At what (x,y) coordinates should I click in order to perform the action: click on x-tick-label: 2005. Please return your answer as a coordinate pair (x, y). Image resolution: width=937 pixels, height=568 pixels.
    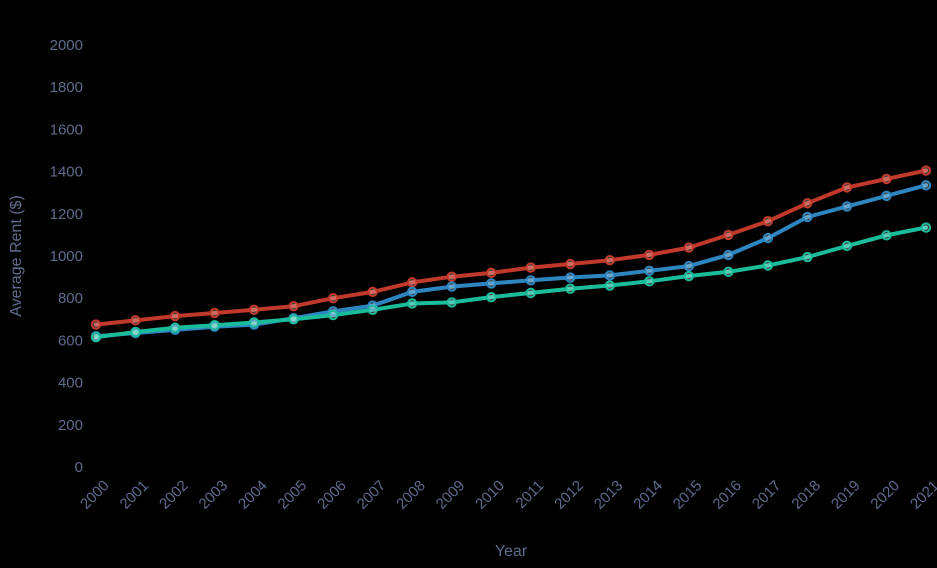
    Looking at the image, I should click on (293, 495).